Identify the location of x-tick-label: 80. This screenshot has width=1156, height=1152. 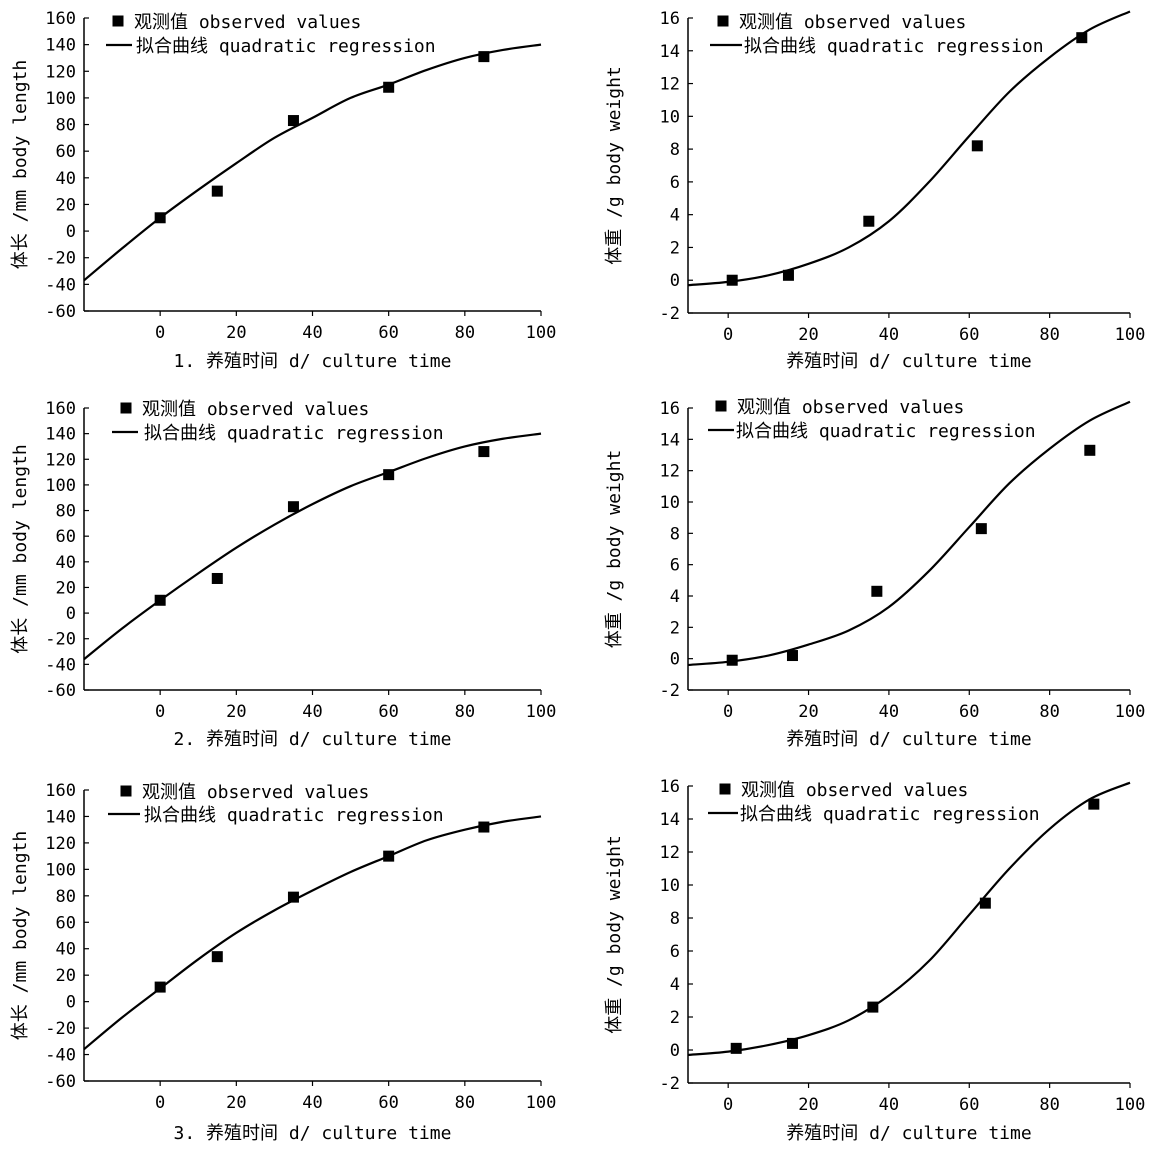
(465, 1103).